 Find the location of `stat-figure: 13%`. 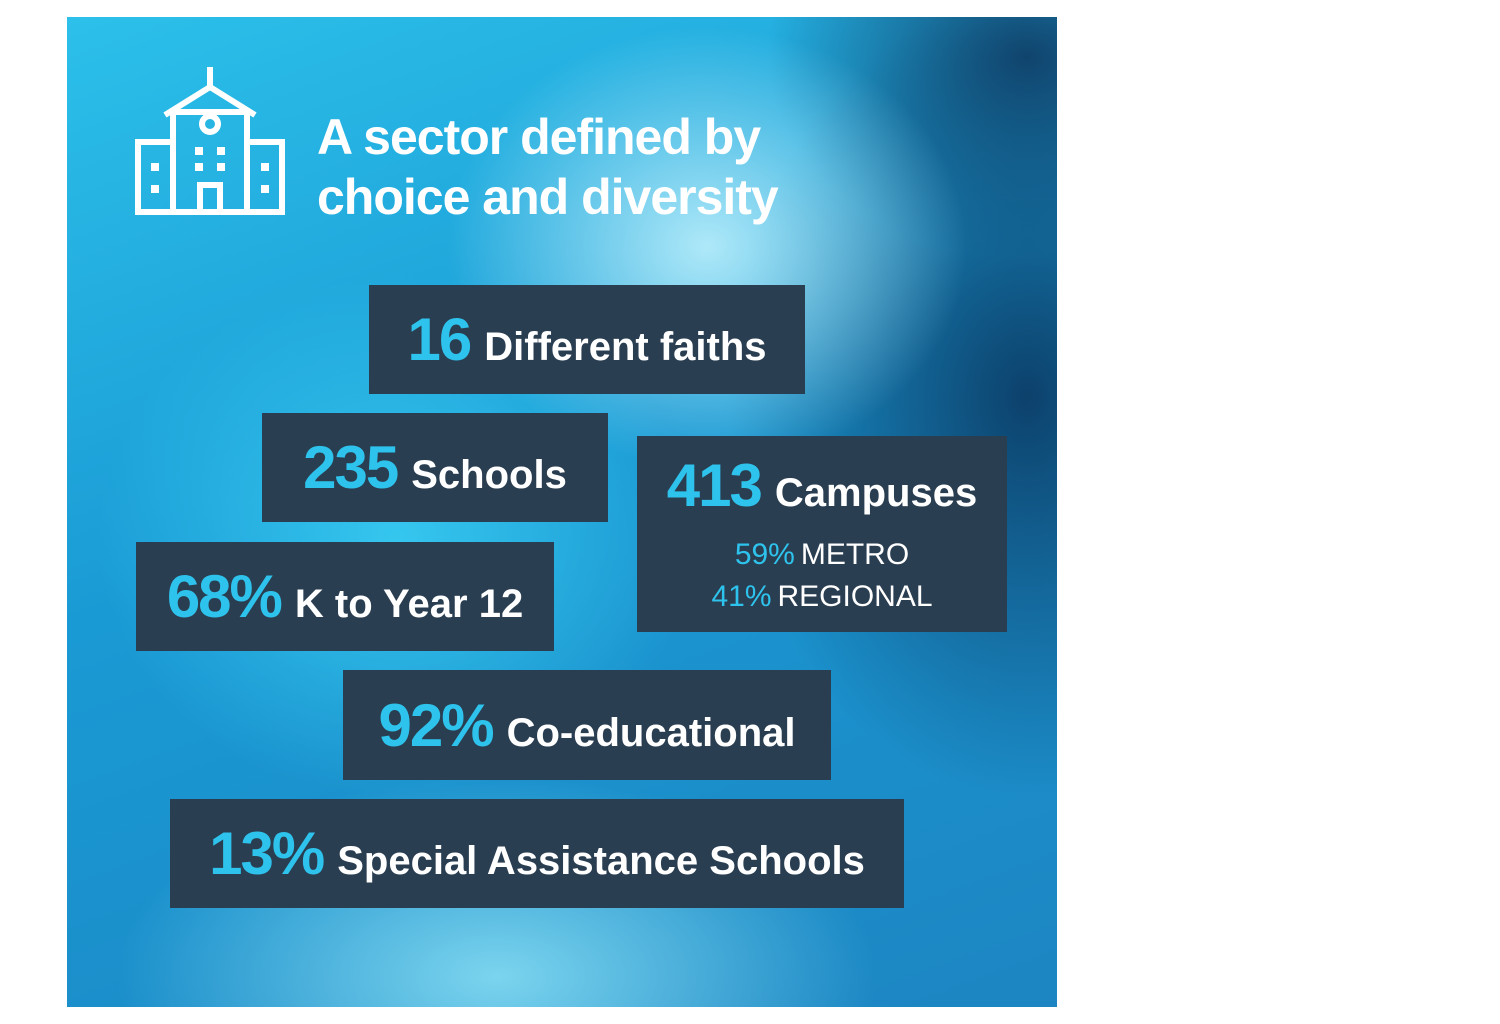

stat-figure: 13% is located at coordinates (267, 853).